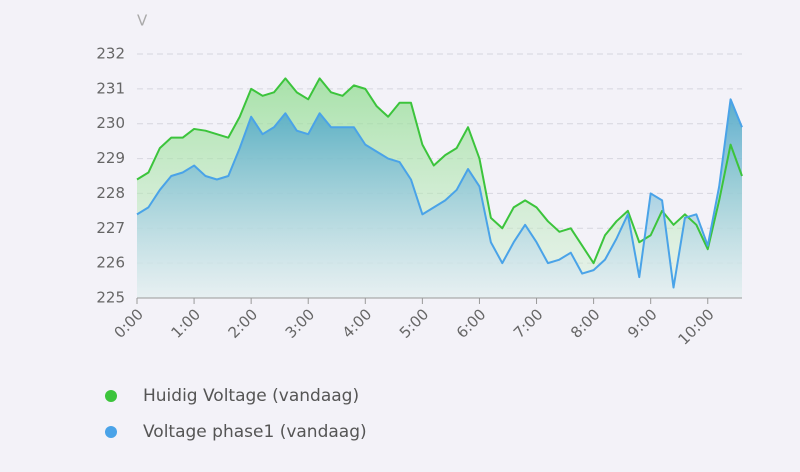 This screenshot has width=800, height=472. What do you see at coordinates (243, 323) in the screenshot?
I see `x-tick-label: 2:00` at bounding box center [243, 323].